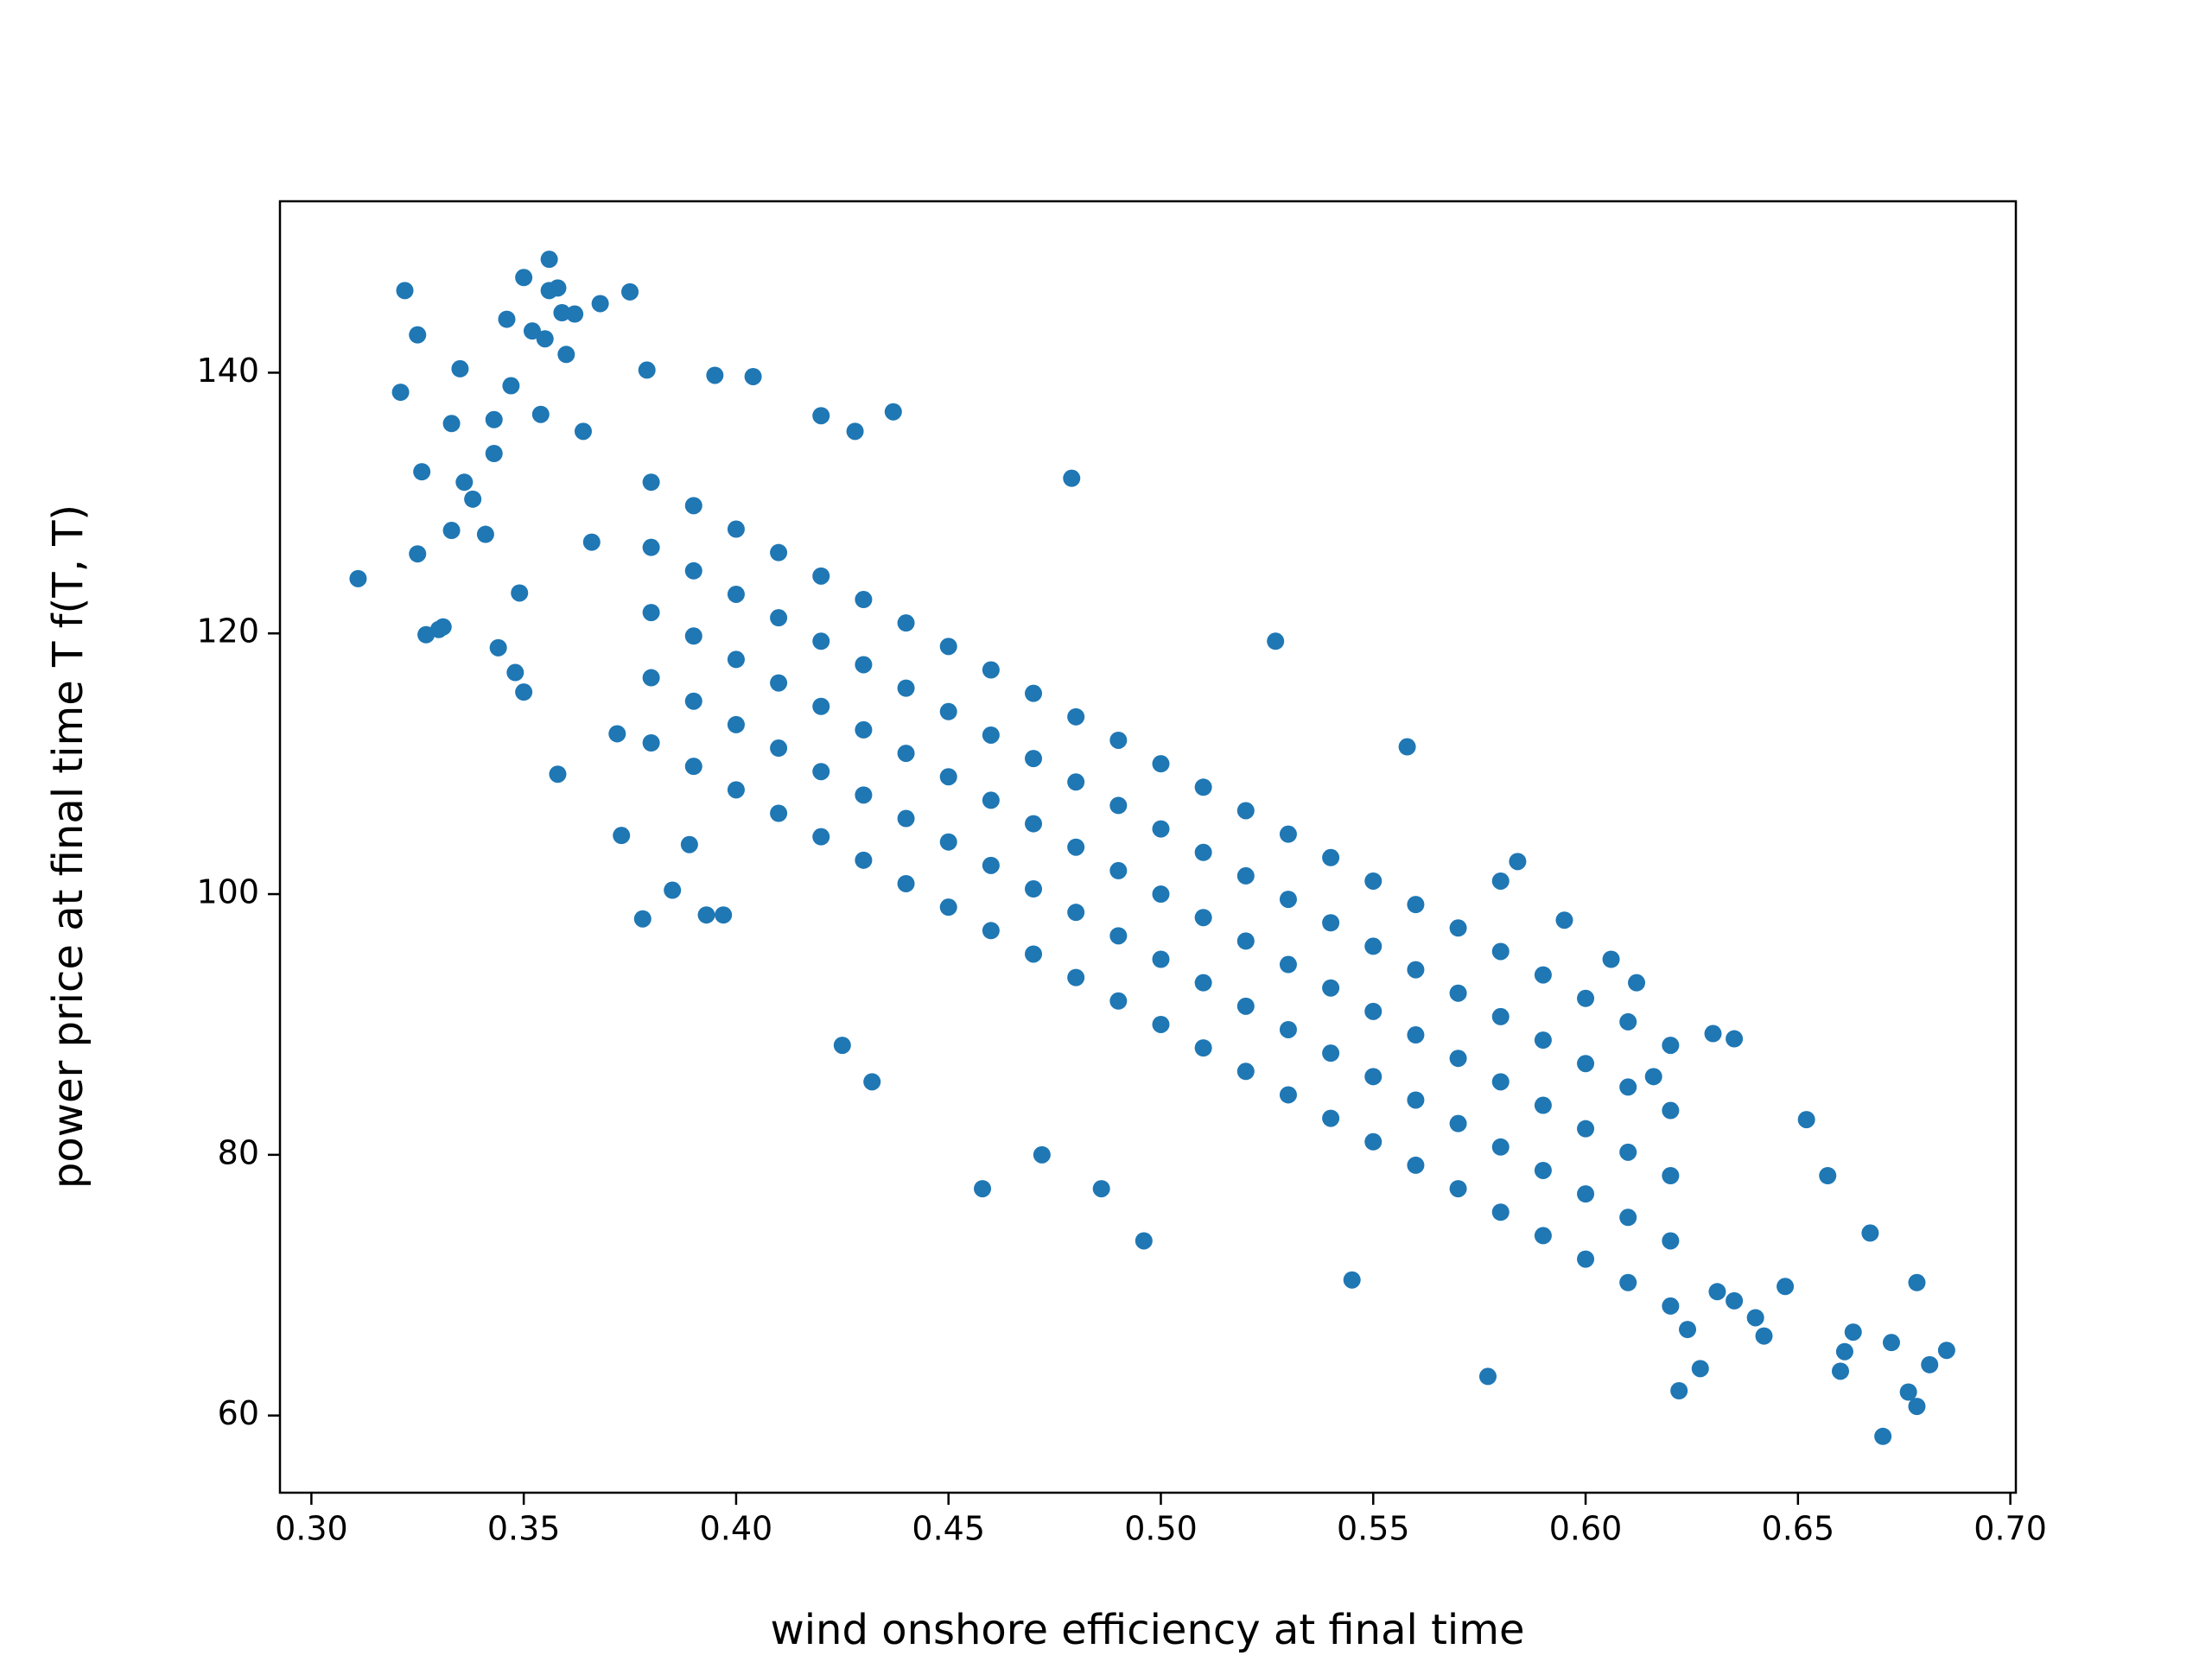  I want to click on x-tick-label: 0.30, so click(311, 1529).